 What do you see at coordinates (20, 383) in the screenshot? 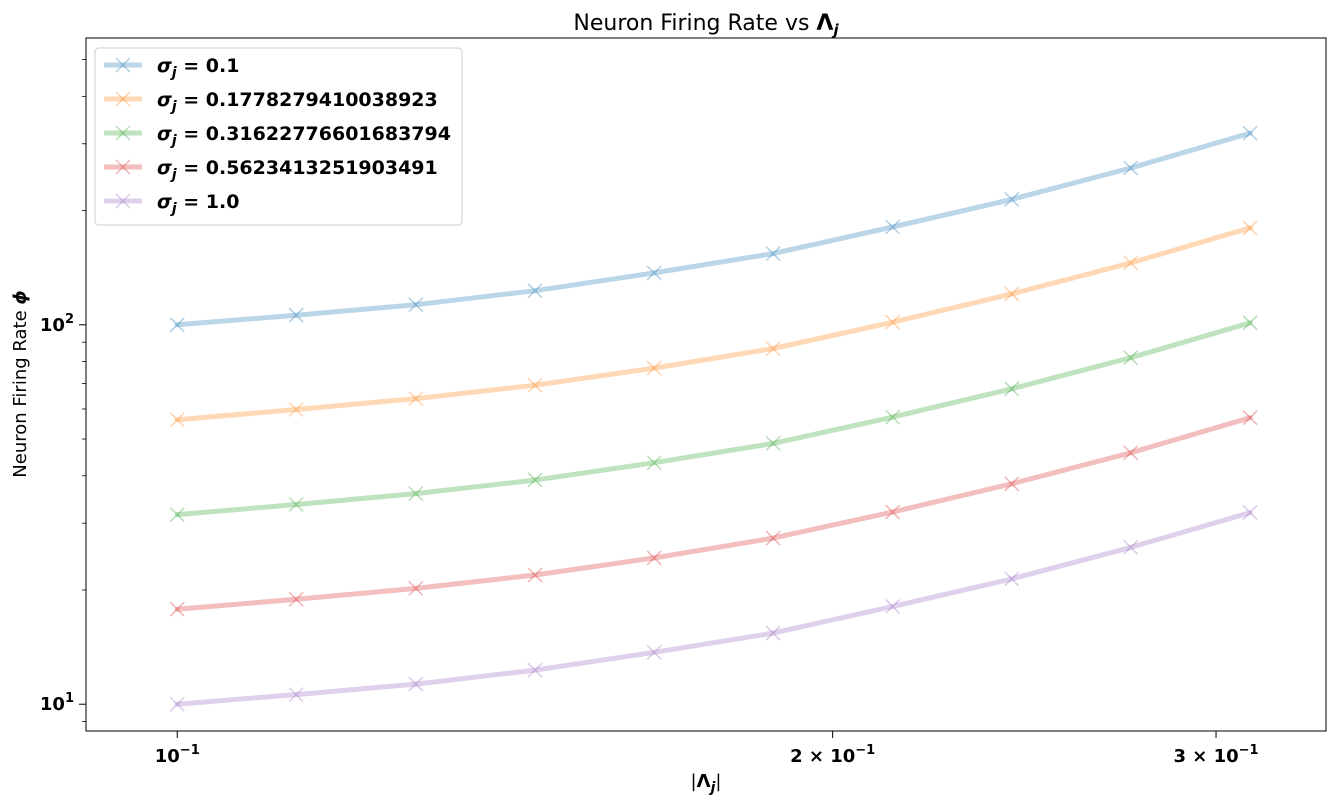
I see `y-axis-label: Neuron Firing Rate ϕ` at bounding box center [20, 383].